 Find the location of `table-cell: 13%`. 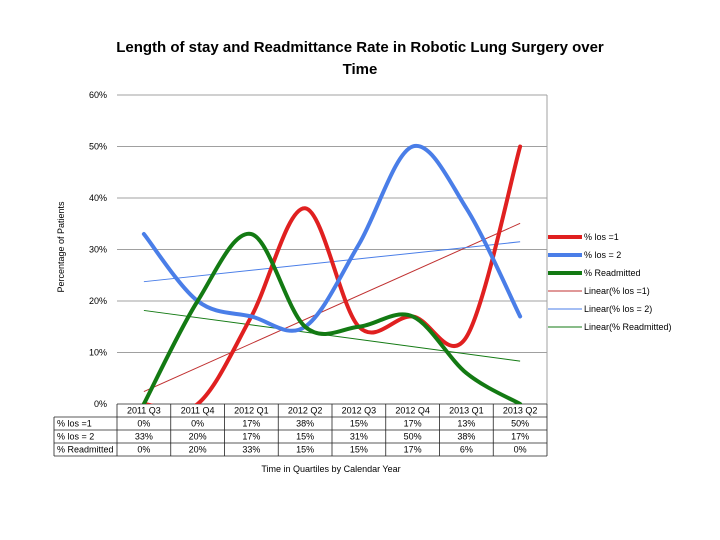

table-cell: 13% is located at coordinates (466, 424).